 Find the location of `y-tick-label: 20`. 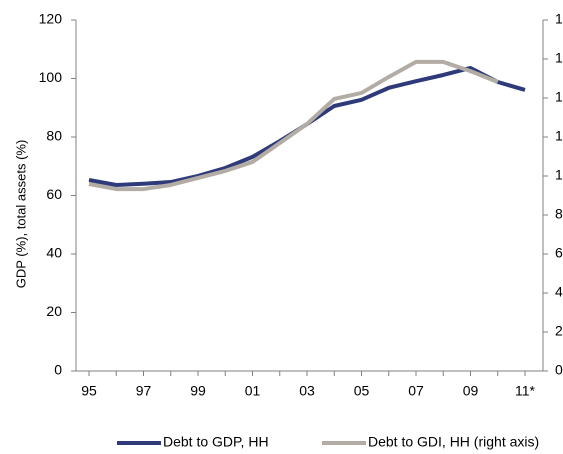

y-tick-label: 20 is located at coordinates (54, 311).